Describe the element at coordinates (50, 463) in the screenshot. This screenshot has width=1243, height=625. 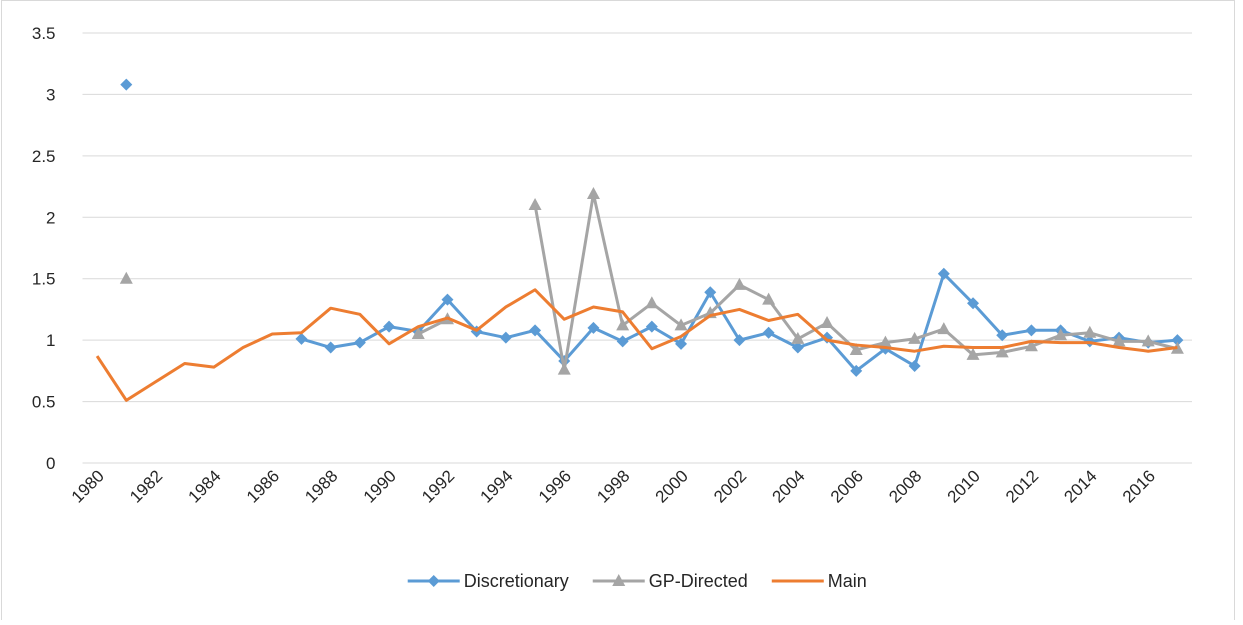
I see `y-tick-label: 0` at that location.